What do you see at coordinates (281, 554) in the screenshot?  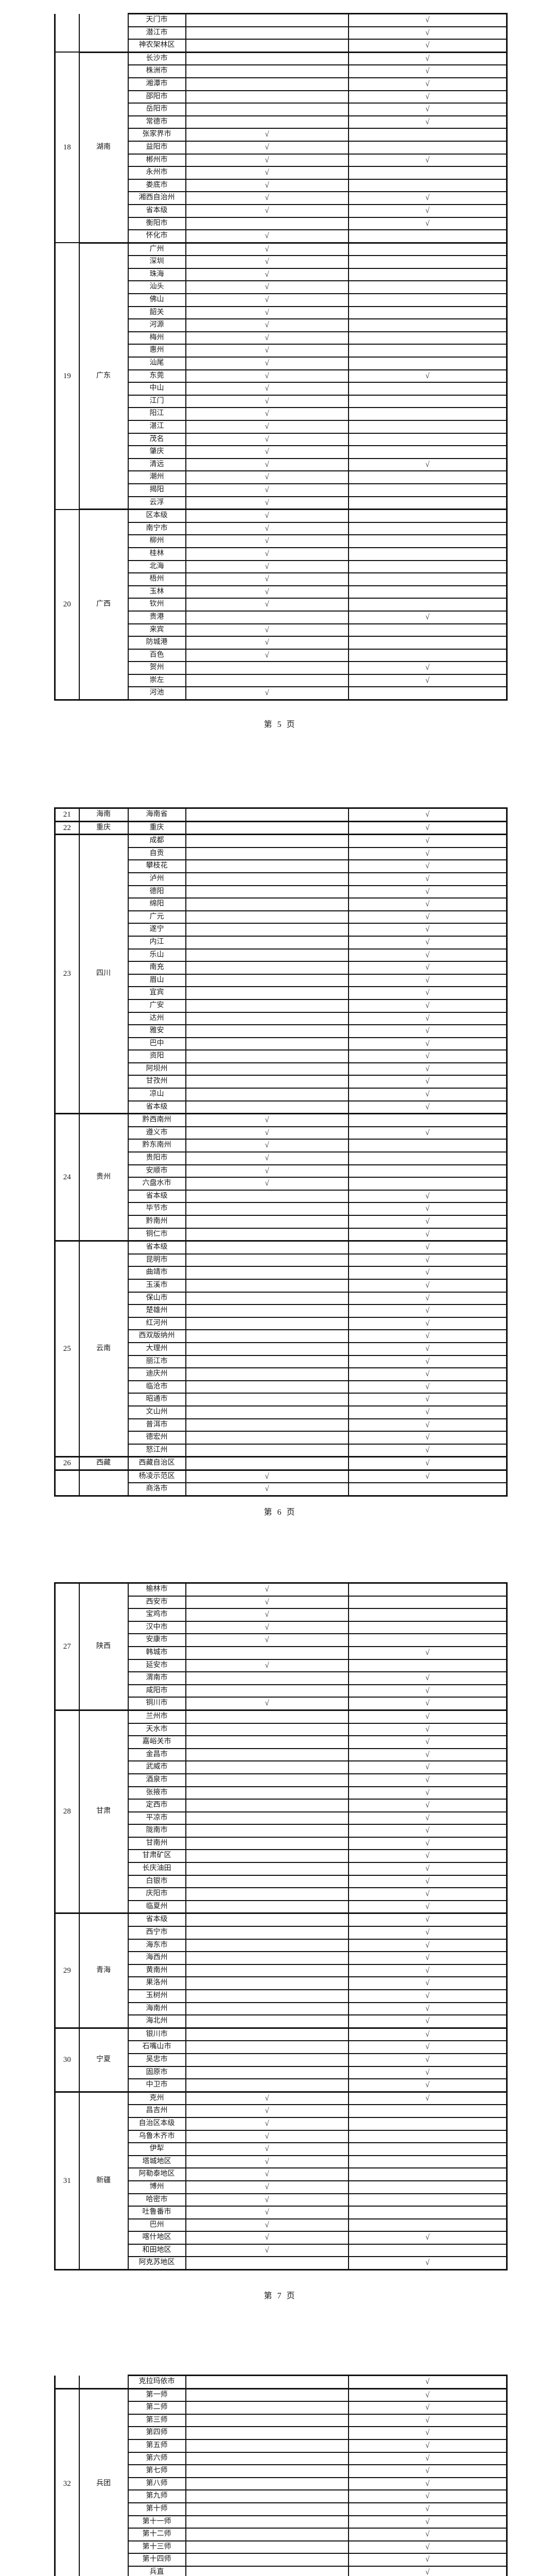 I see `table-row: 桂林 √` at bounding box center [281, 554].